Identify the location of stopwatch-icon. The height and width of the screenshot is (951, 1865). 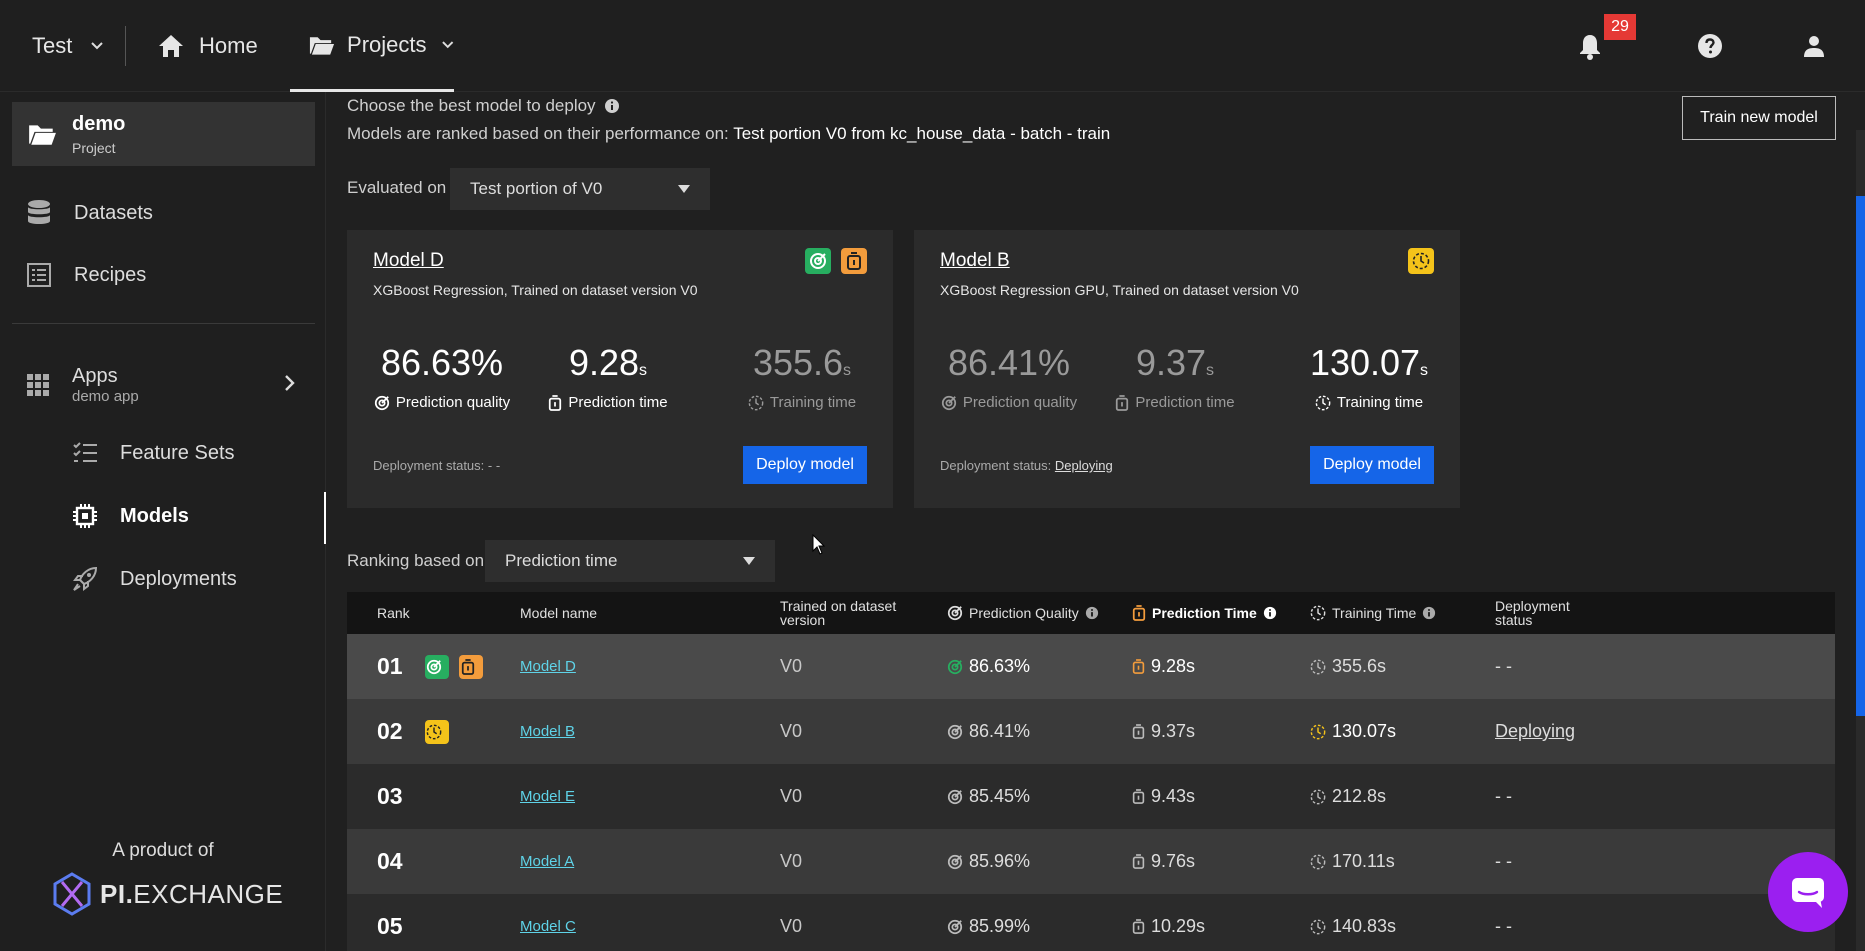
(1138, 796).